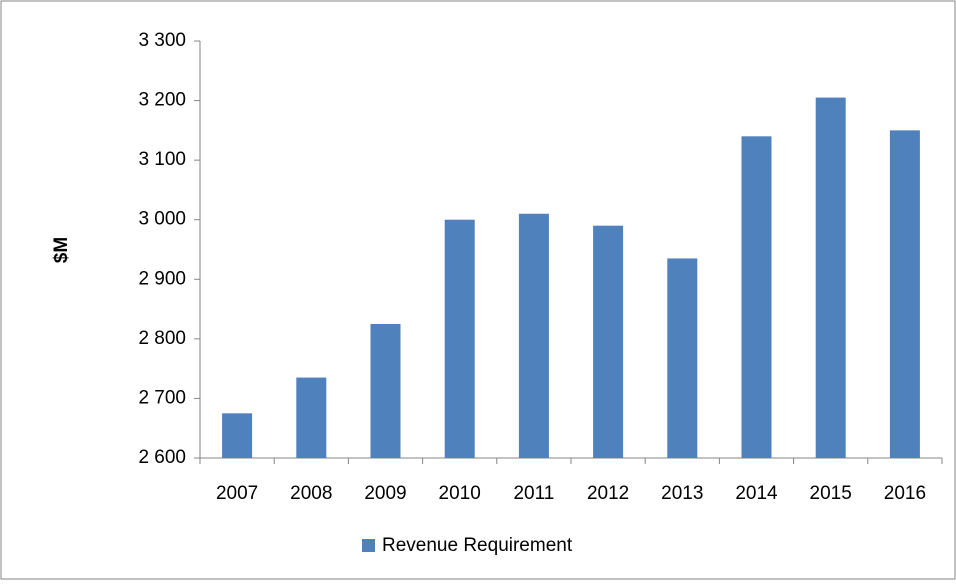 Image resolution: width=956 pixels, height=585 pixels. What do you see at coordinates (162, 397) in the screenshot?
I see `y-tick-label: 2 700` at bounding box center [162, 397].